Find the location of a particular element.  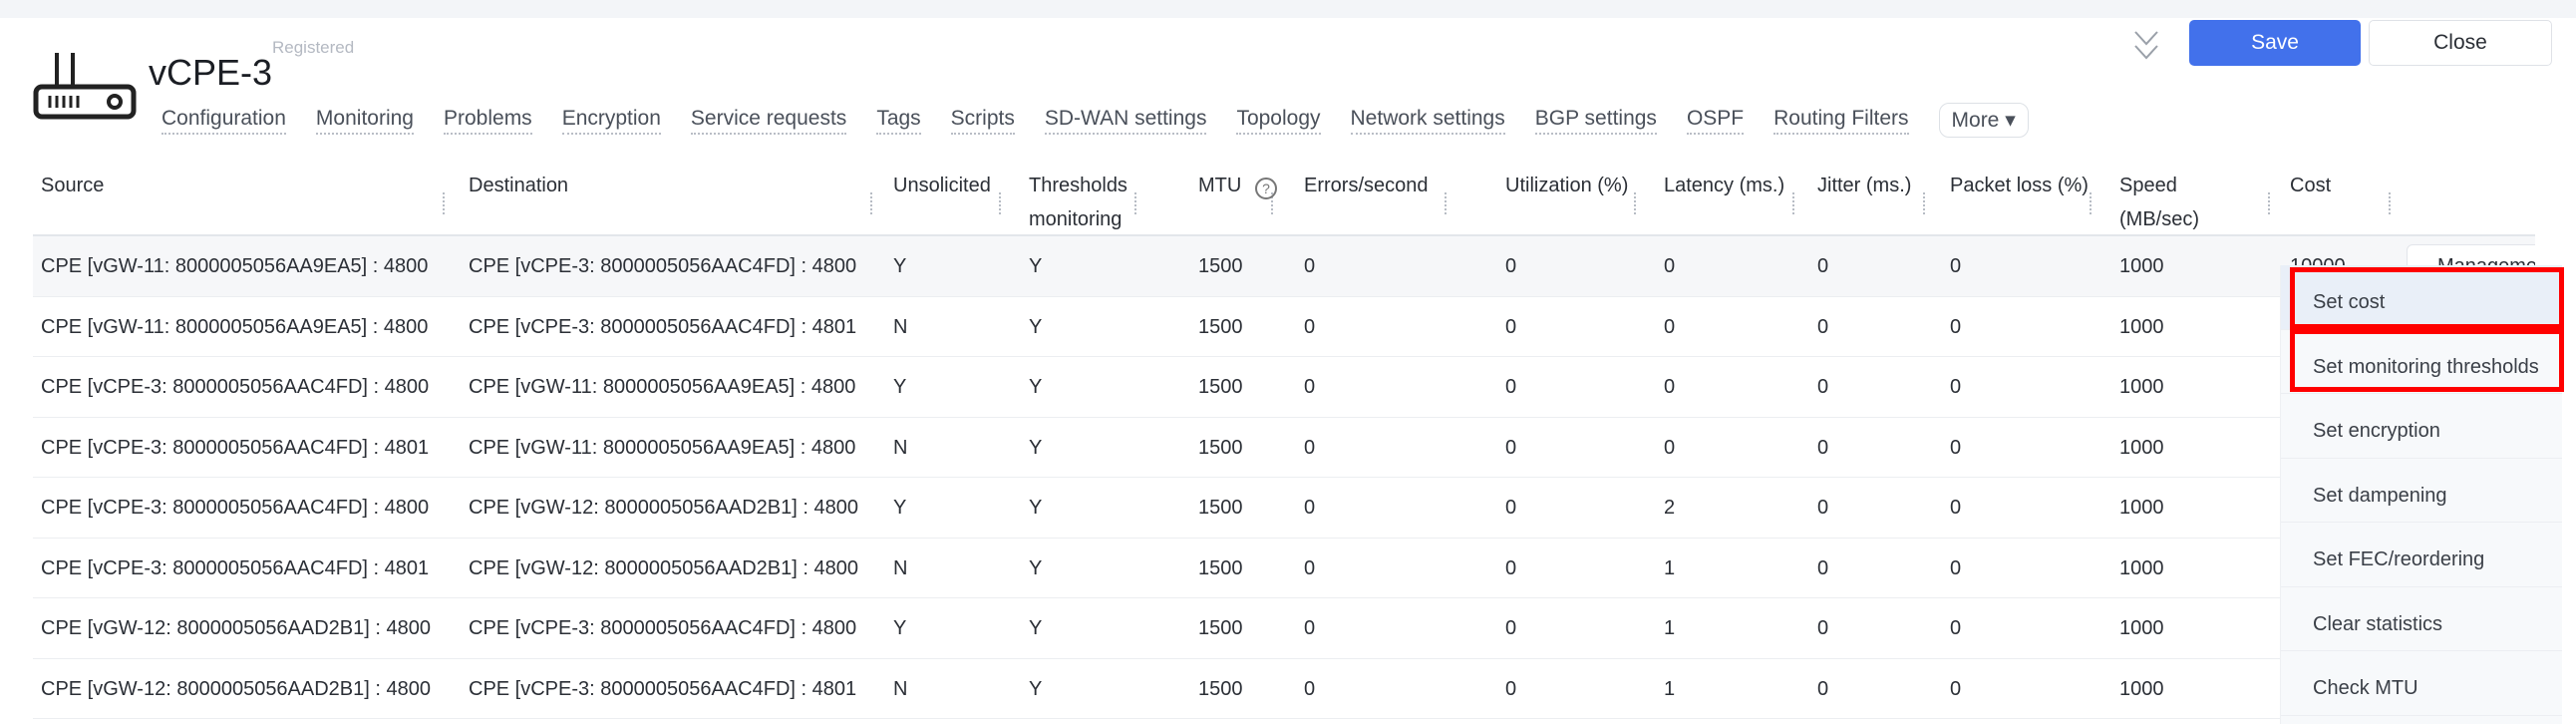

menu-item-set-dampening: Set dampening is located at coordinates (2421, 491).